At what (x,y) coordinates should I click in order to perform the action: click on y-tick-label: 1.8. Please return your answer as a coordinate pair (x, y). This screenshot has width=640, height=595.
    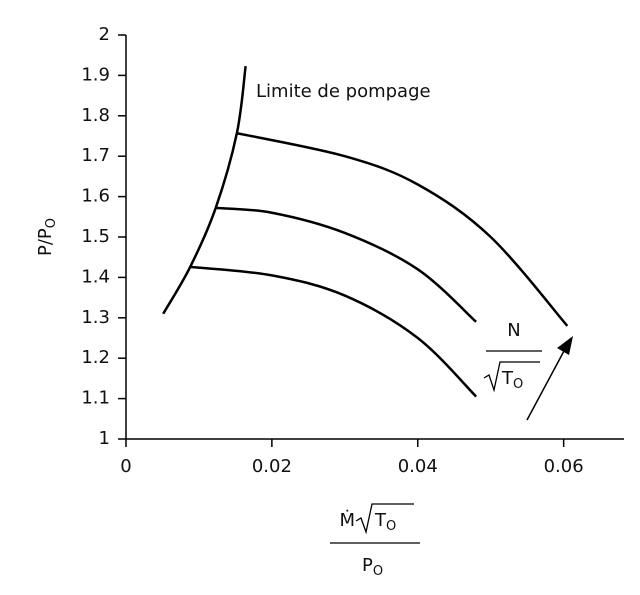
    Looking at the image, I should click on (95, 115).